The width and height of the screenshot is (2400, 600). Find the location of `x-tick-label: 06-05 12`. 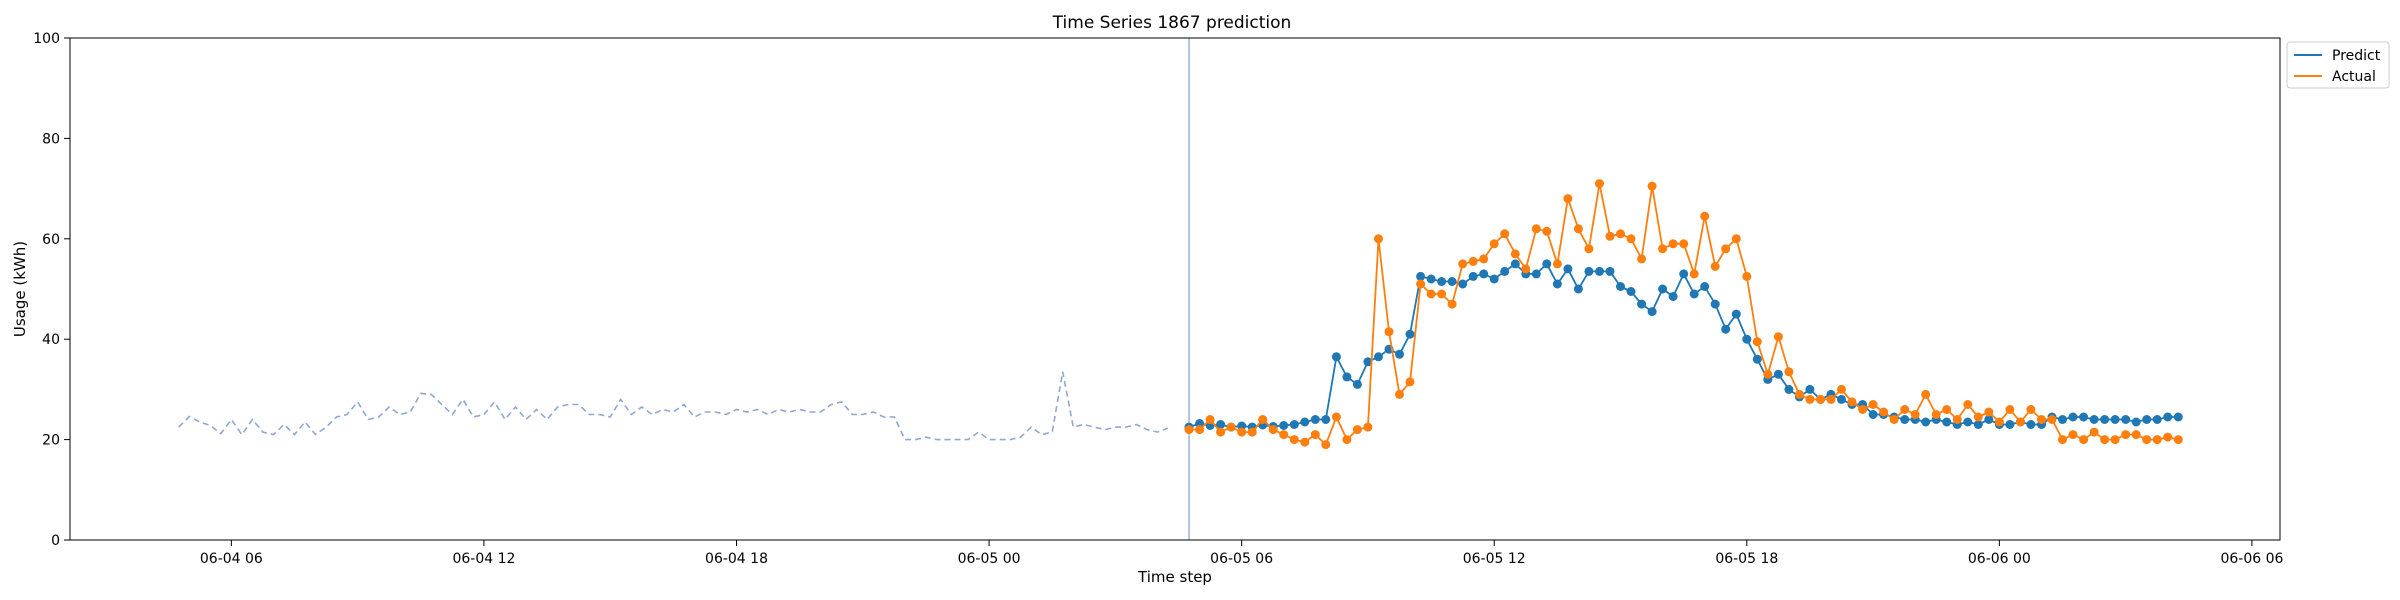

x-tick-label: 06-05 12 is located at coordinates (1494, 559).